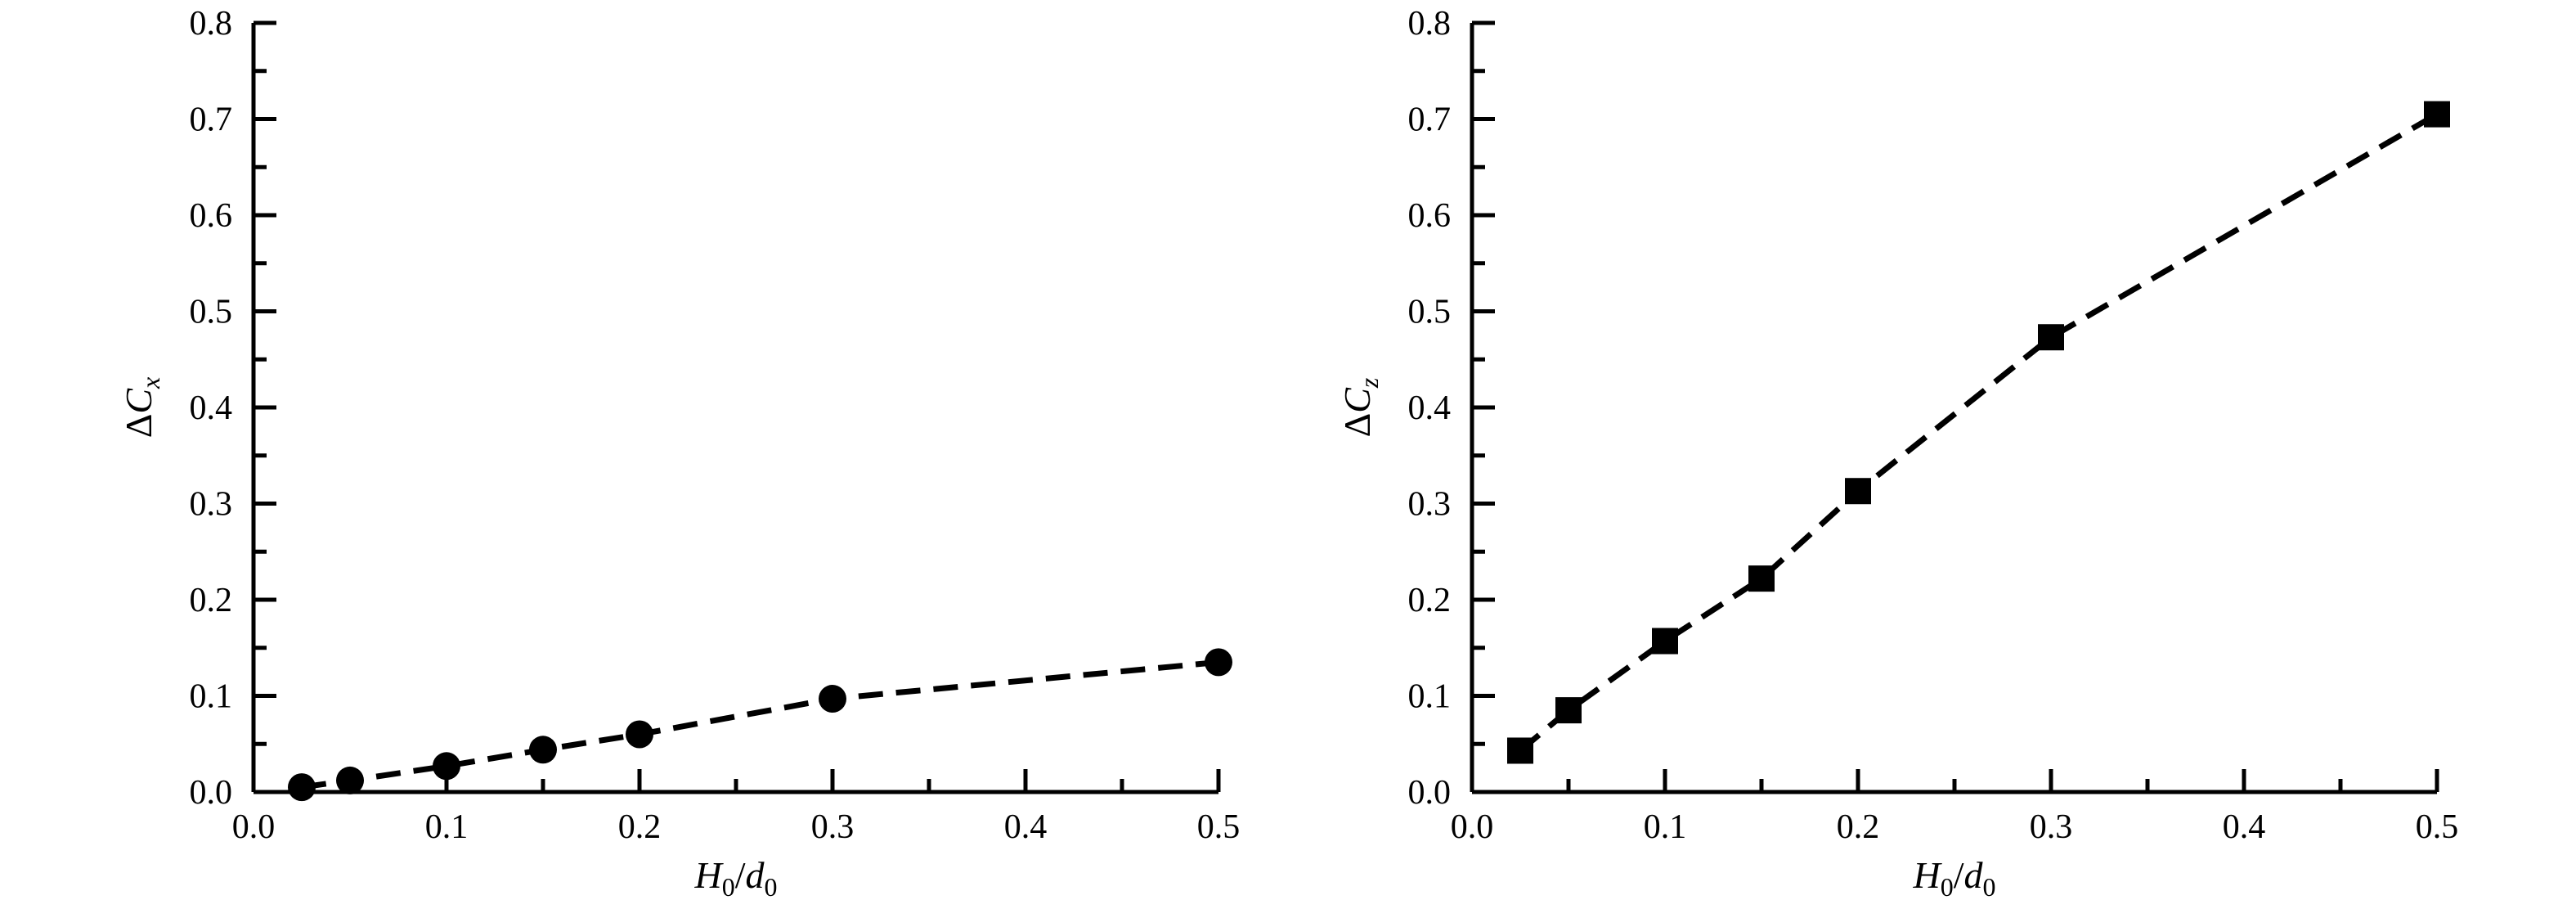 Image resolution: width=2576 pixels, height=909 pixels. Describe the element at coordinates (141, 408) in the screenshot. I see `y-axis-label: ΔCx` at that location.